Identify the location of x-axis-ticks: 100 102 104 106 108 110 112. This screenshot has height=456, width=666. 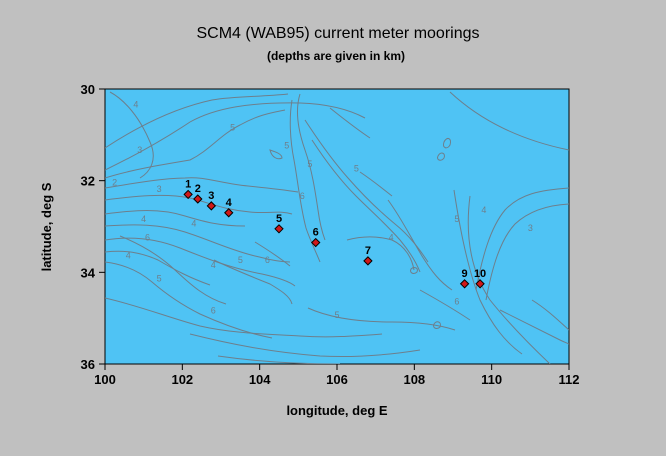
(336, 375).